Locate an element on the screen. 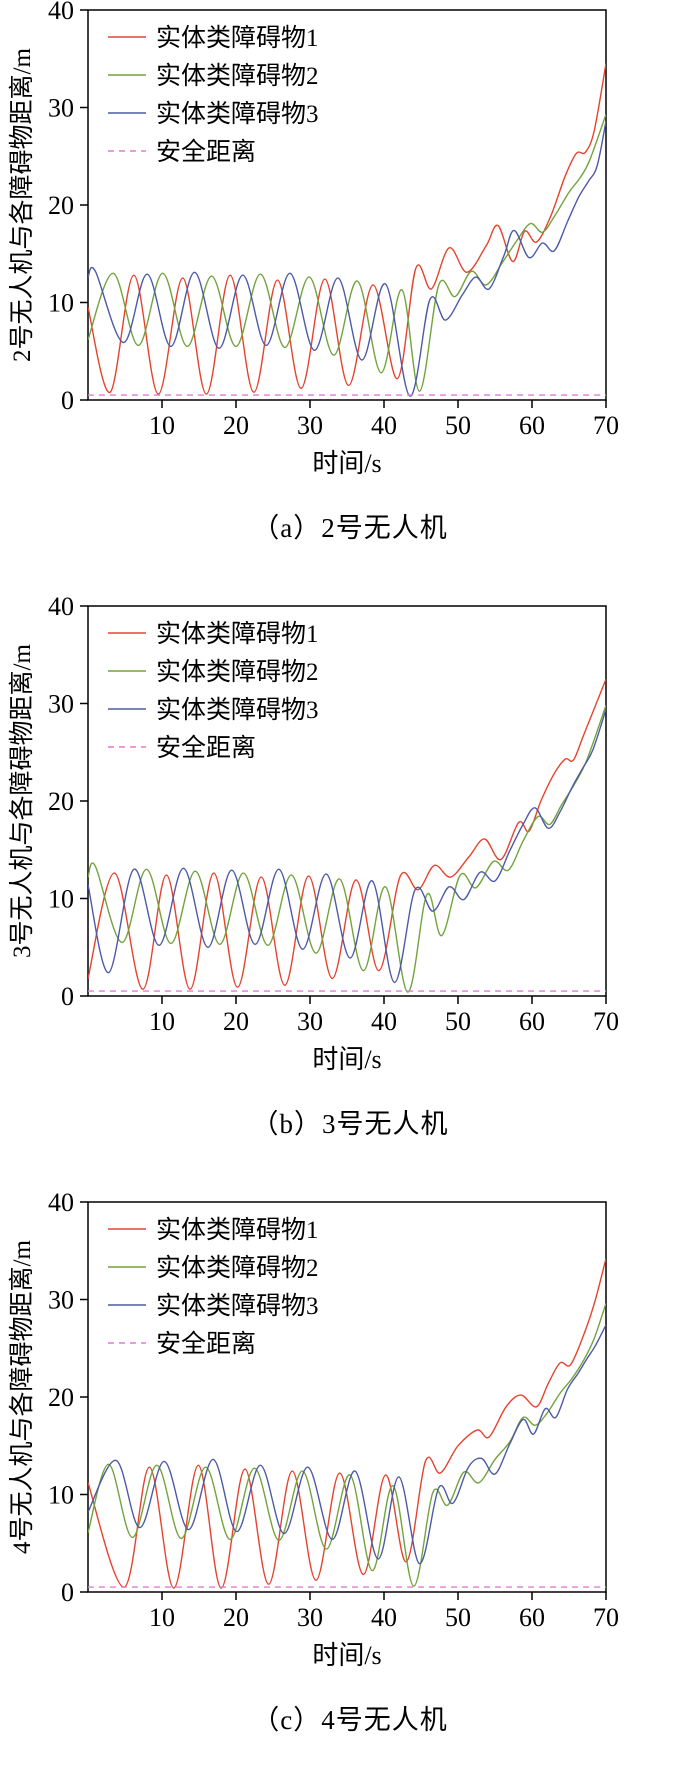 The height and width of the screenshot is (1788, 700). figure-caption-c: （c）4号无人机 is located at coordinates (350, 1720).